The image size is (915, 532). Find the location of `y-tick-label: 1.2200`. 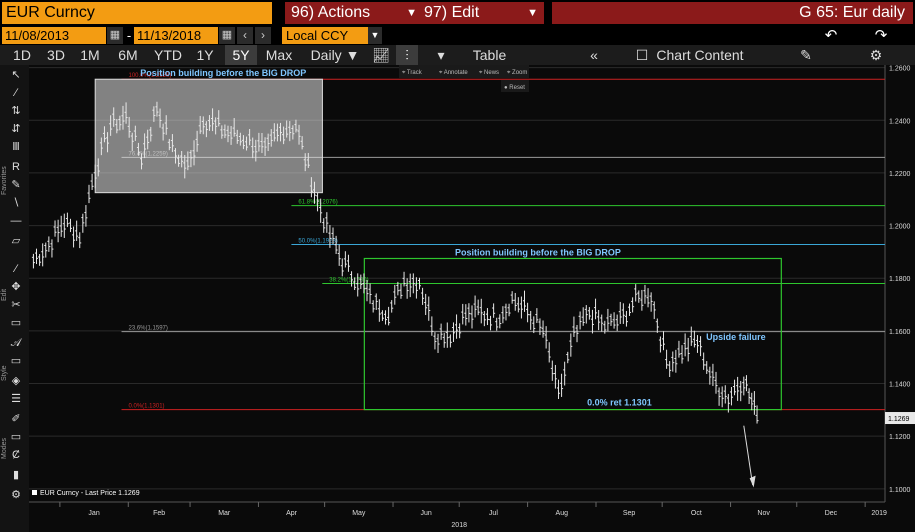

y-tick-label: 1.2200 is located at coordinates (900, 174).